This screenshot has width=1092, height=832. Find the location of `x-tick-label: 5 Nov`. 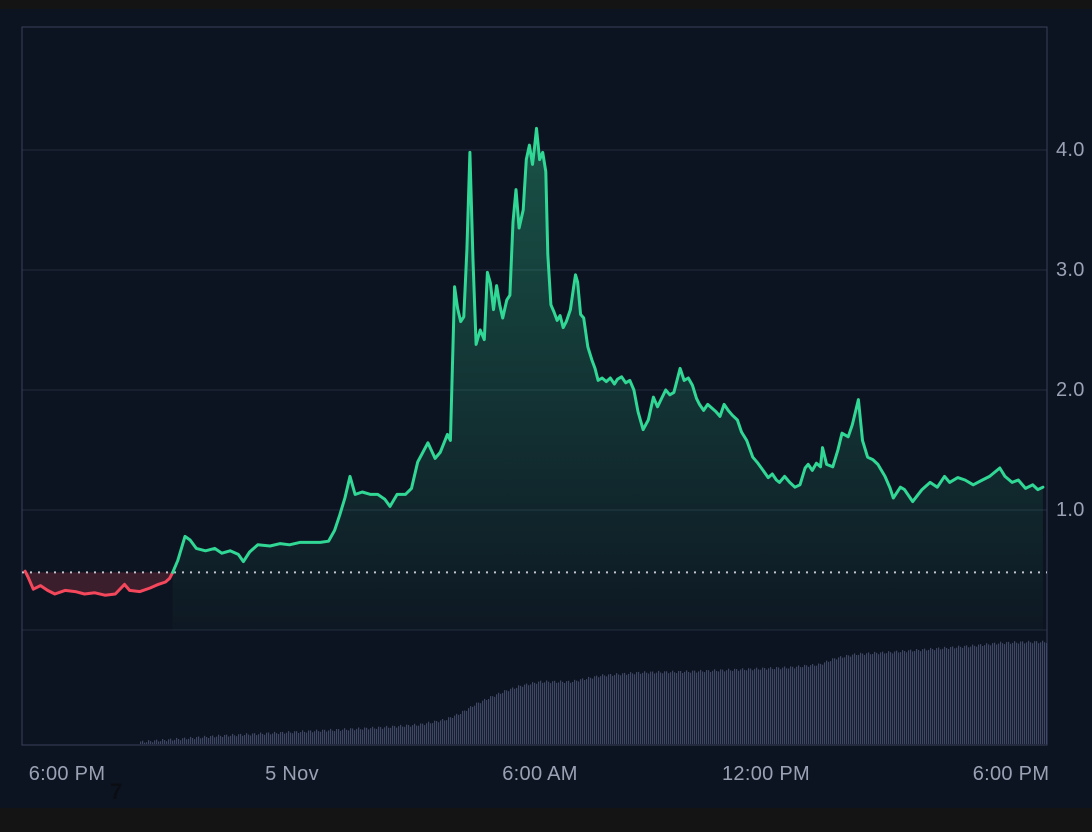

x-tick-label: 5 Nov is located at coordinates (292, 774).